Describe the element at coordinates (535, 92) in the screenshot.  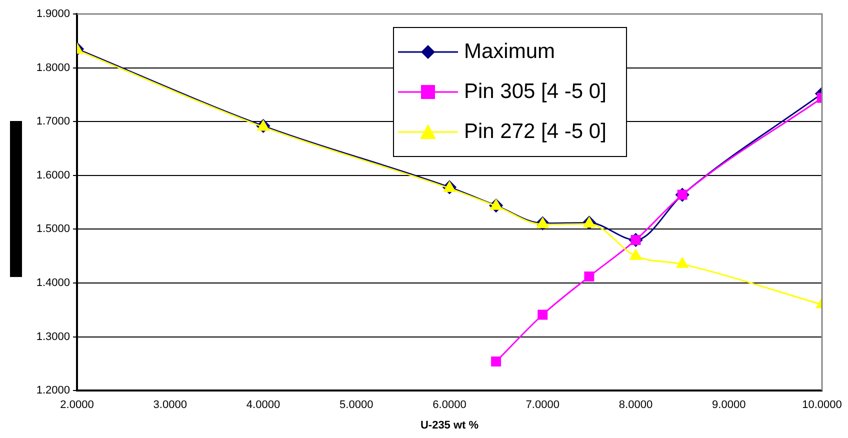
I see `legend-label: Pin 305 [4 -5 0]` at that location.